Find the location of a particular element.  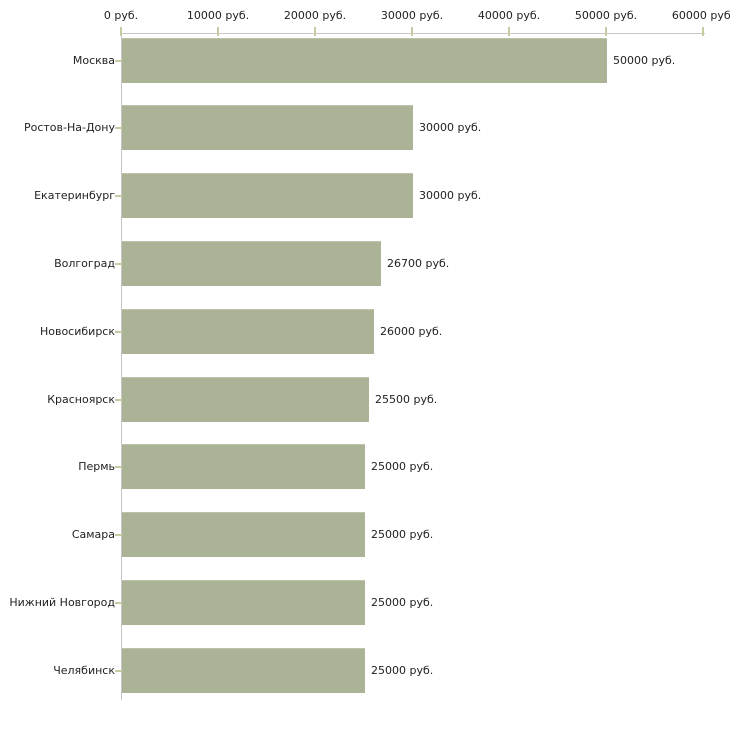

category-label: Красноярск is located at coordinates (81, 399).